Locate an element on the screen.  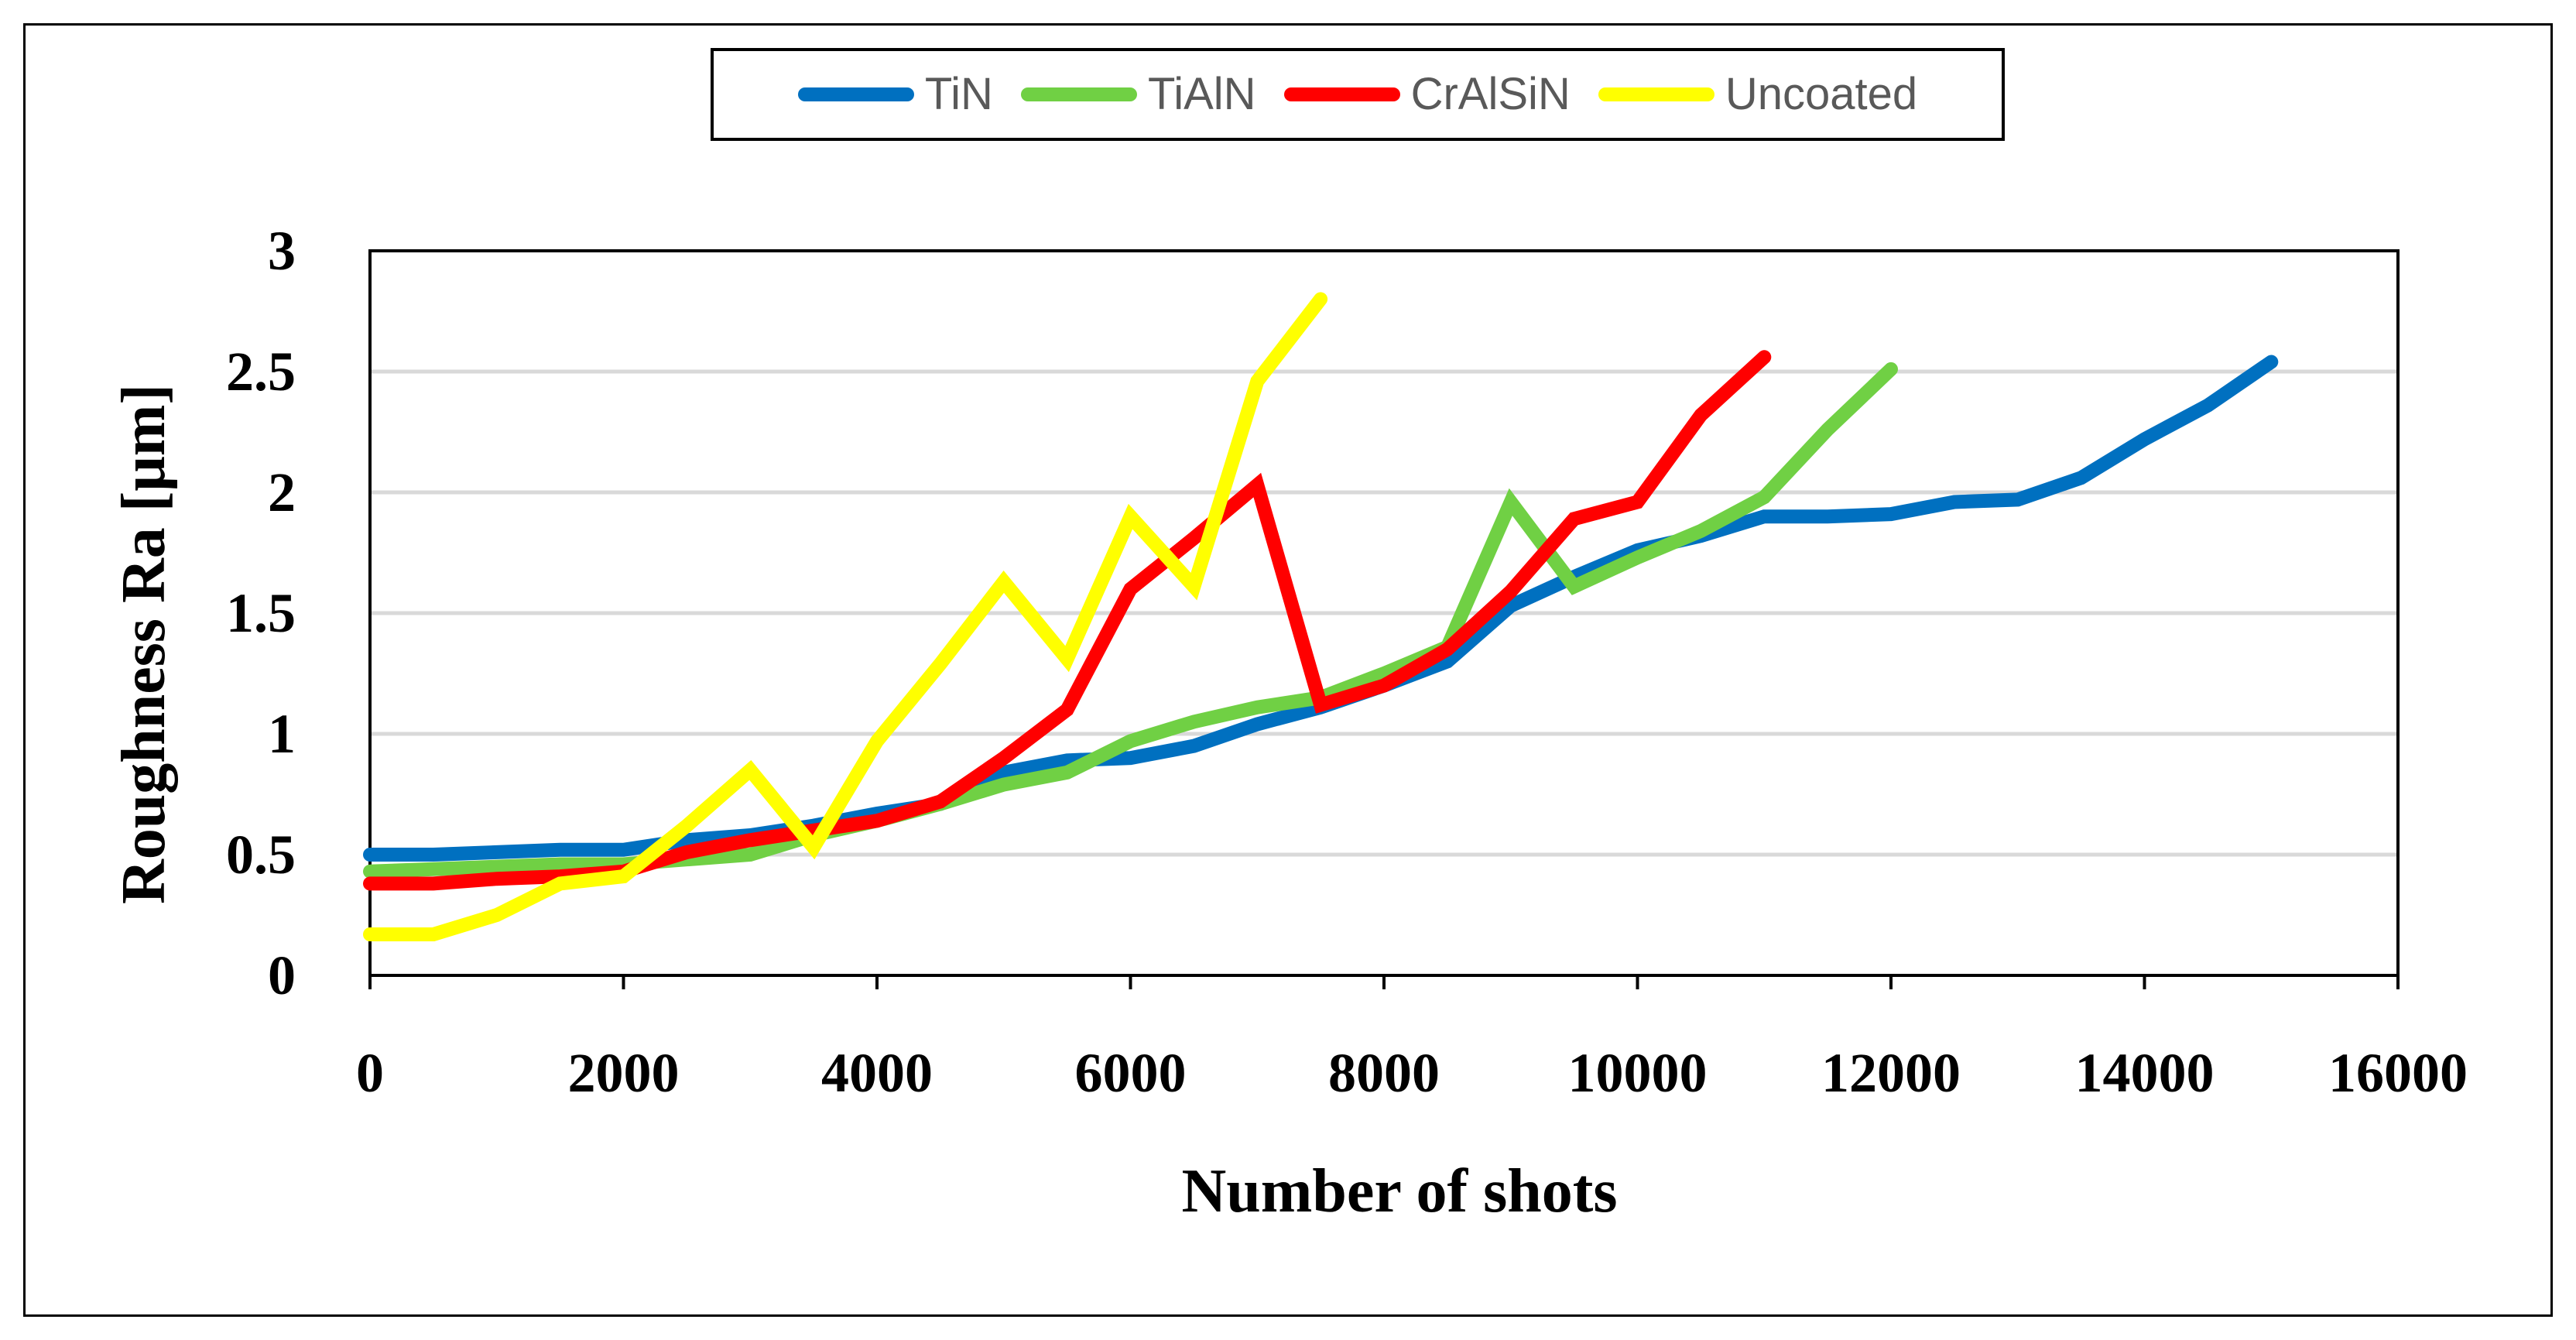
x-tick-label: 2000 is located at coordinates (624, 1073).